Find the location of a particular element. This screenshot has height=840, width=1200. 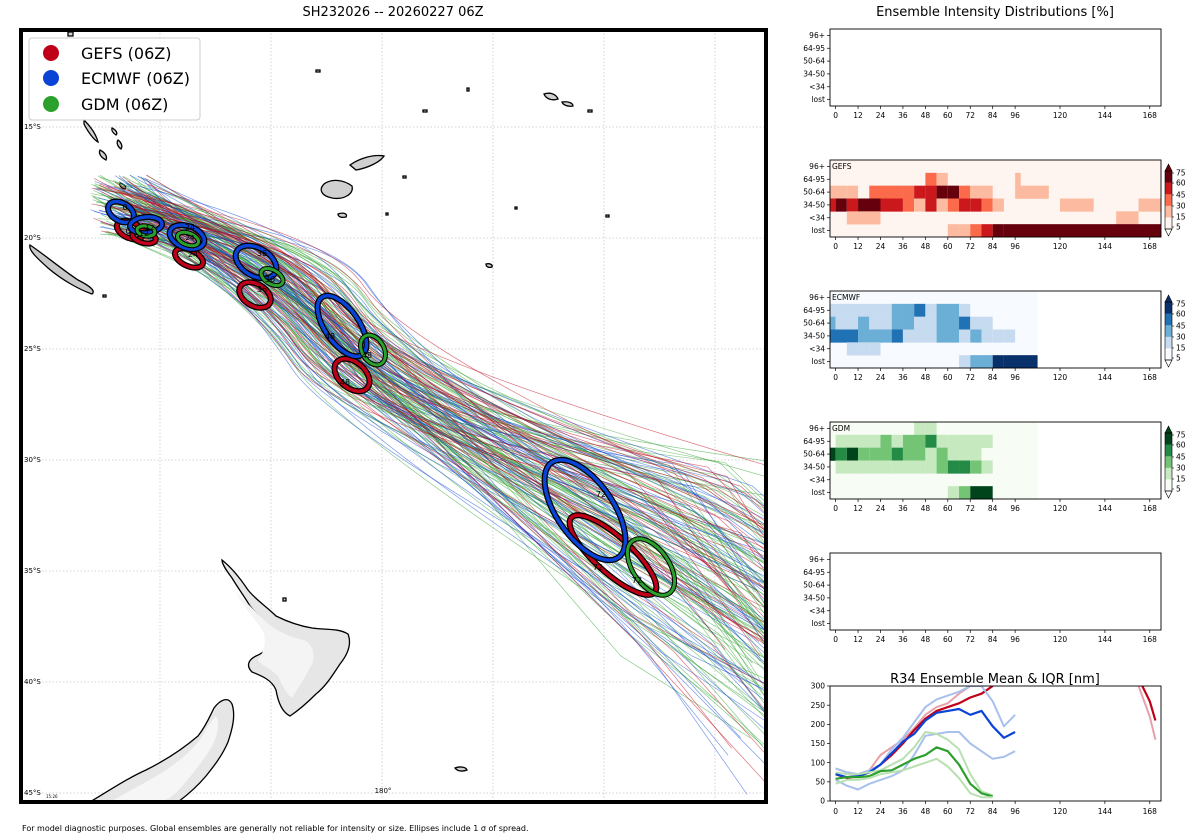

heatmap-frame is located at coordinates (995, 460).